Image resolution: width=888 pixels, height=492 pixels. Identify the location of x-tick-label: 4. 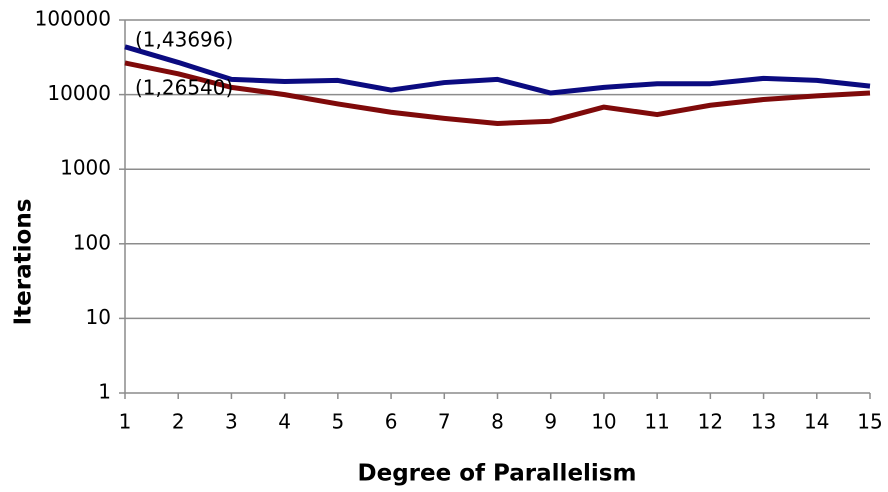
(284, 422).